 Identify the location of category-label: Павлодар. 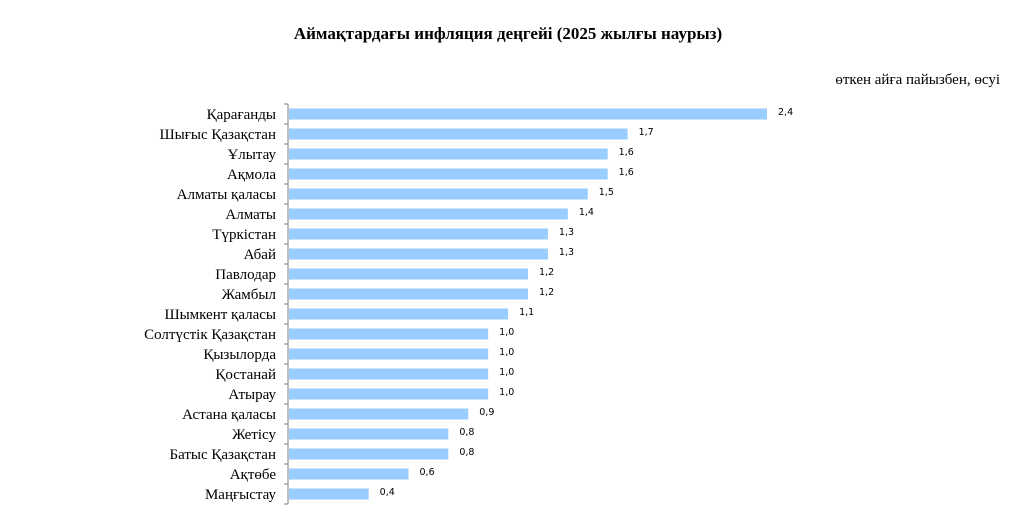
(245, 275).